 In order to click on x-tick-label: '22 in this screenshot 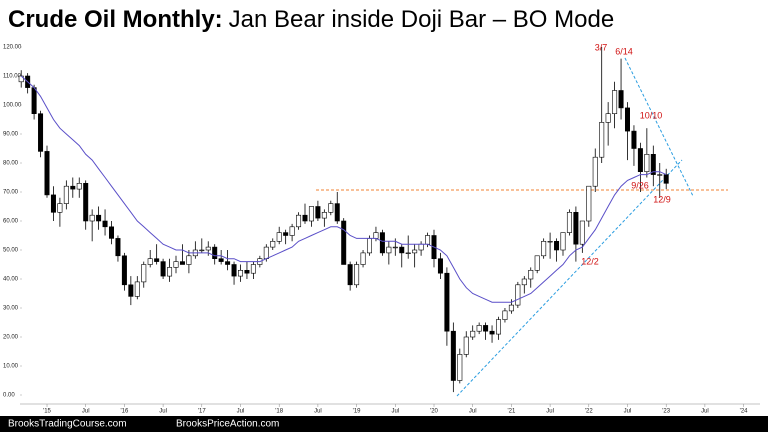, I will do `click(589, 412)`.